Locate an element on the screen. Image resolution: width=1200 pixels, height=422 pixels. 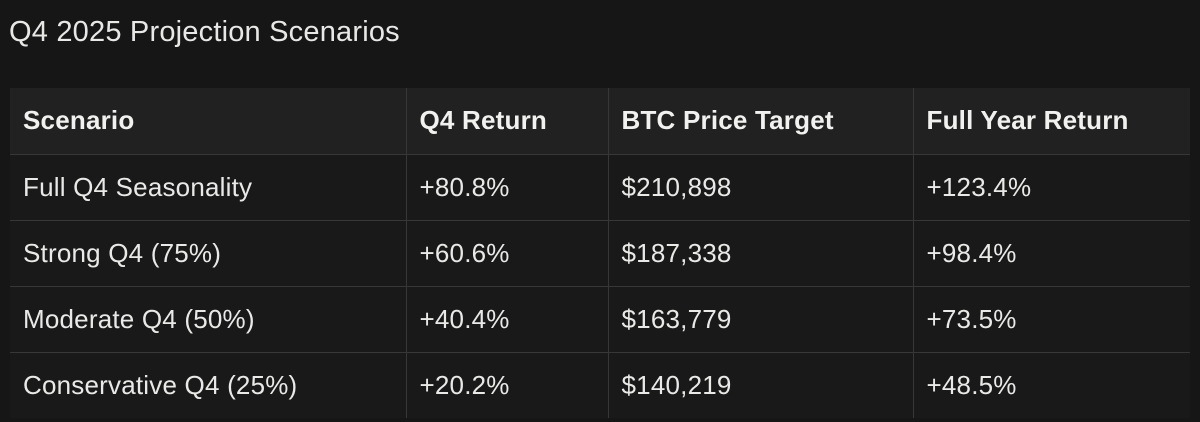
page-title: Q4 2025 Projection Scenarios is located at coordinates (204, 32).